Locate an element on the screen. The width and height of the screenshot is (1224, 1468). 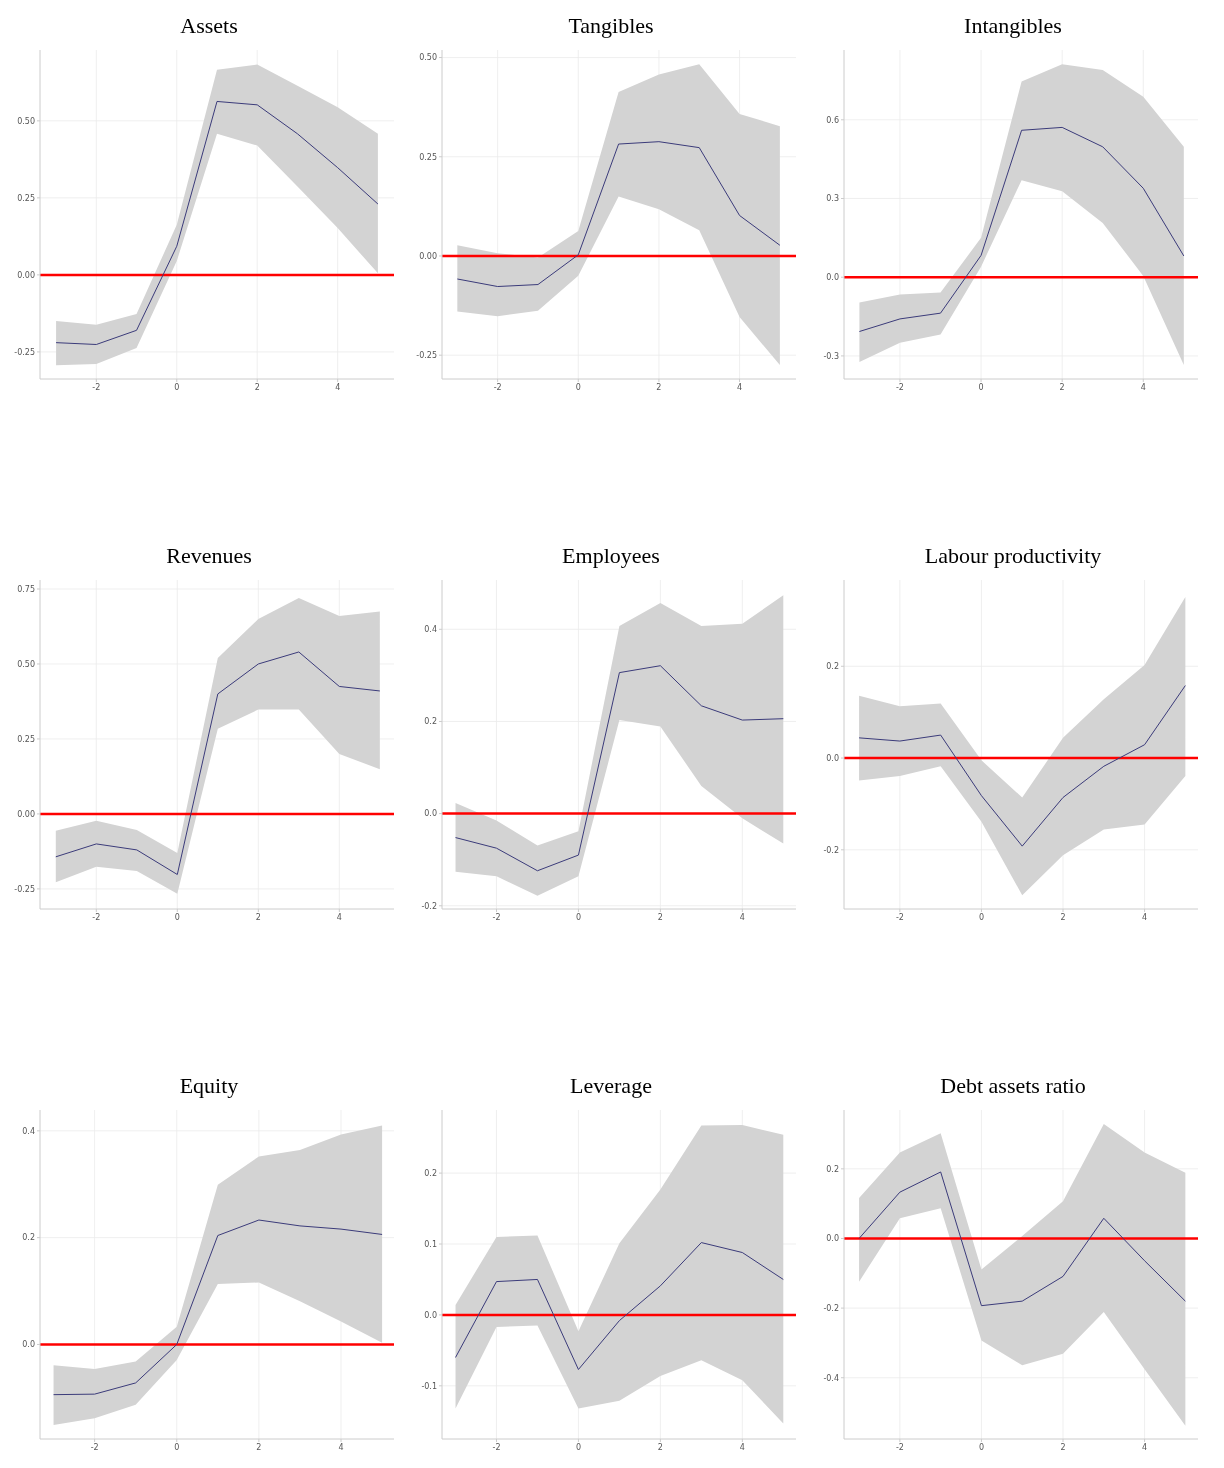
y-tick-label: 0.6 is located at coordinates (832, 120).